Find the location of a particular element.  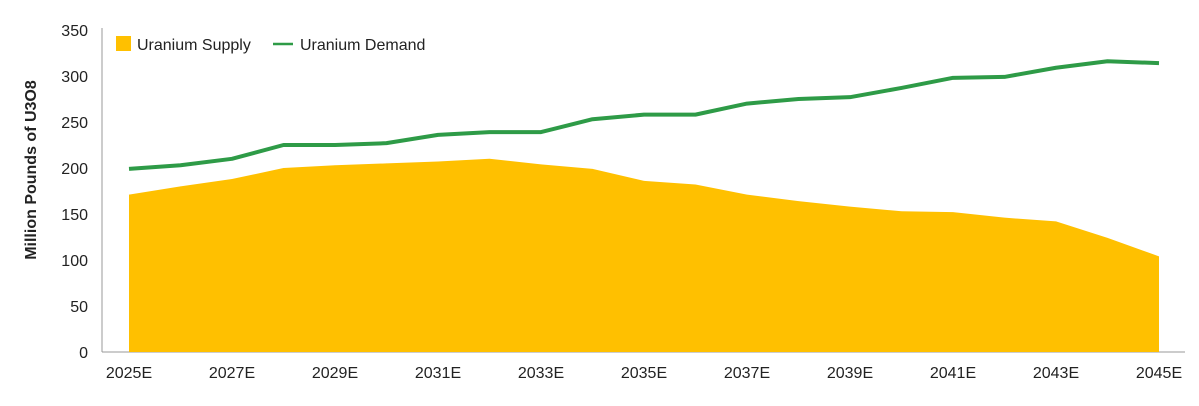

x-tick-label: 2025E is located at coordinates (129, 373).